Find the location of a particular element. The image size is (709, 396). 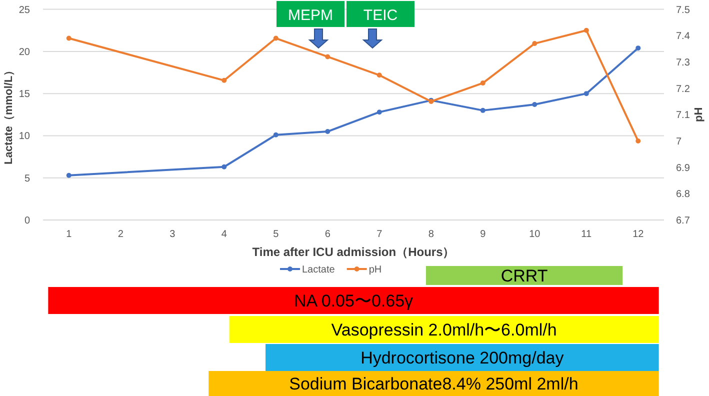

y2-tick-label: 6.8 is located at coordinates (683, 194).